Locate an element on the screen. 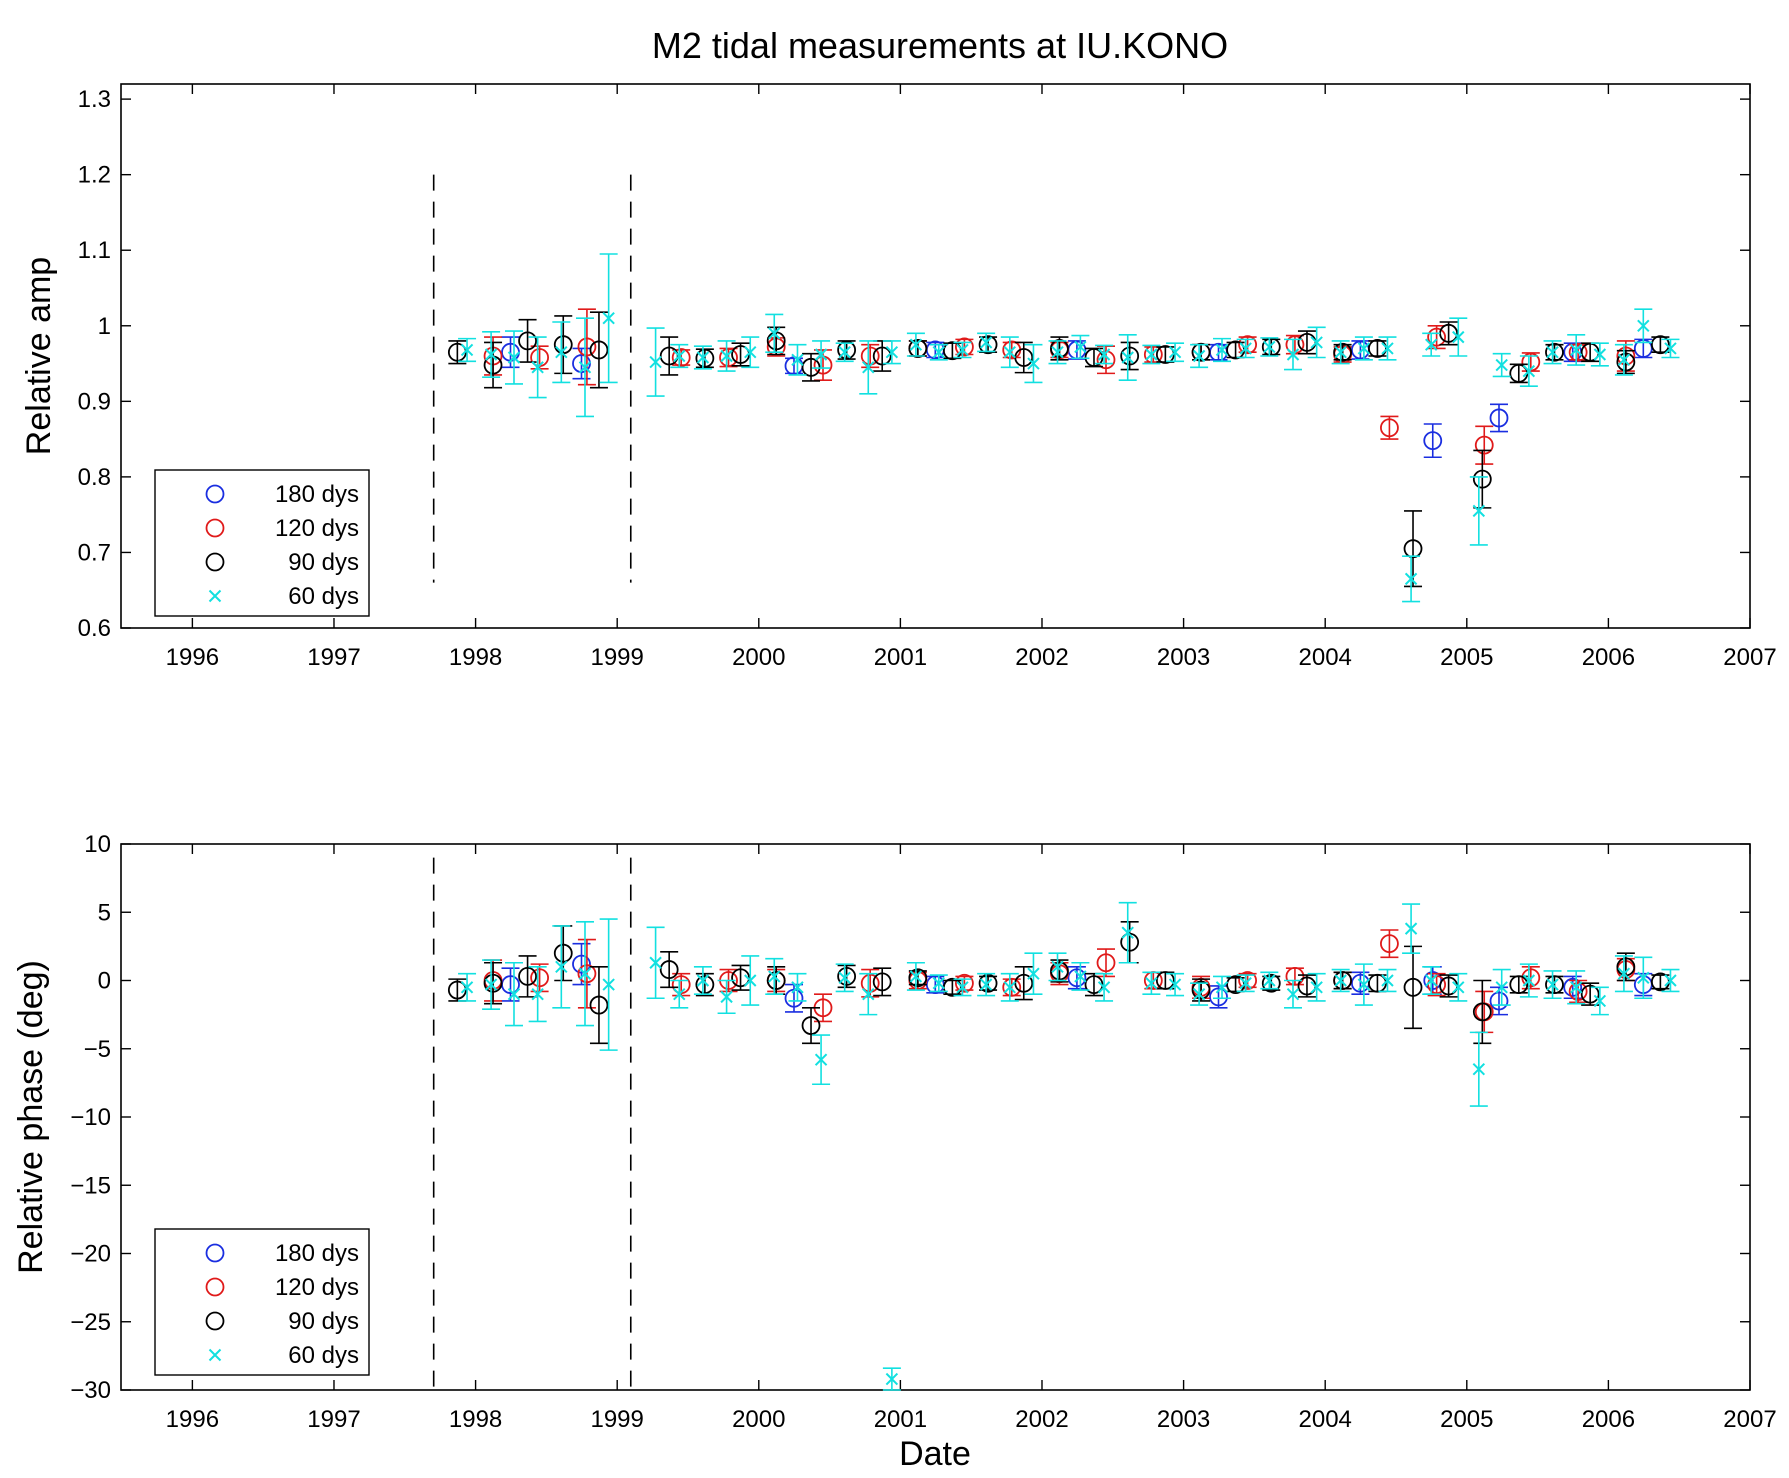  amplitude-legend-box is located at coordinates (262, 543).